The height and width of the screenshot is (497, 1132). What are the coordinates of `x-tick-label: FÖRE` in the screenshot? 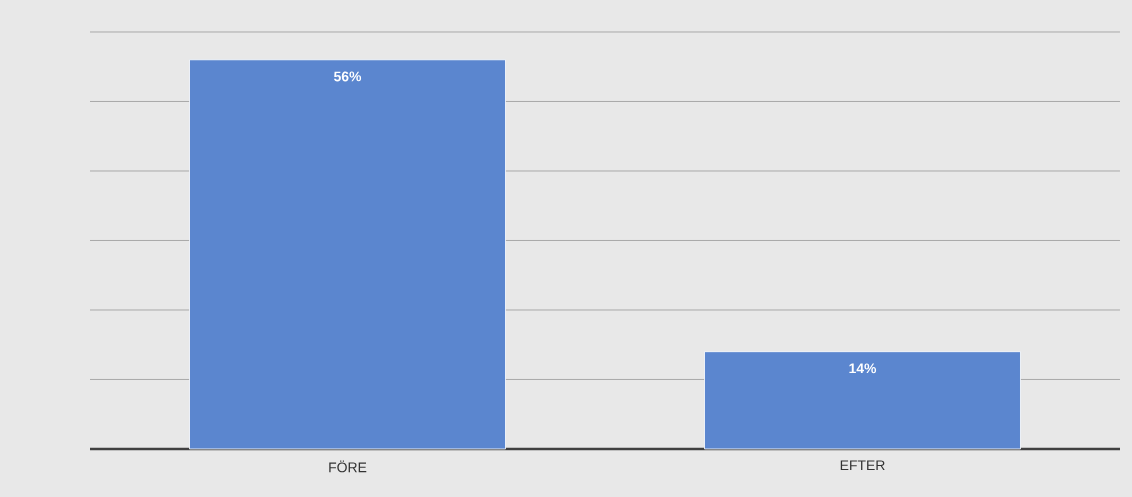 It's located at (348, 466).